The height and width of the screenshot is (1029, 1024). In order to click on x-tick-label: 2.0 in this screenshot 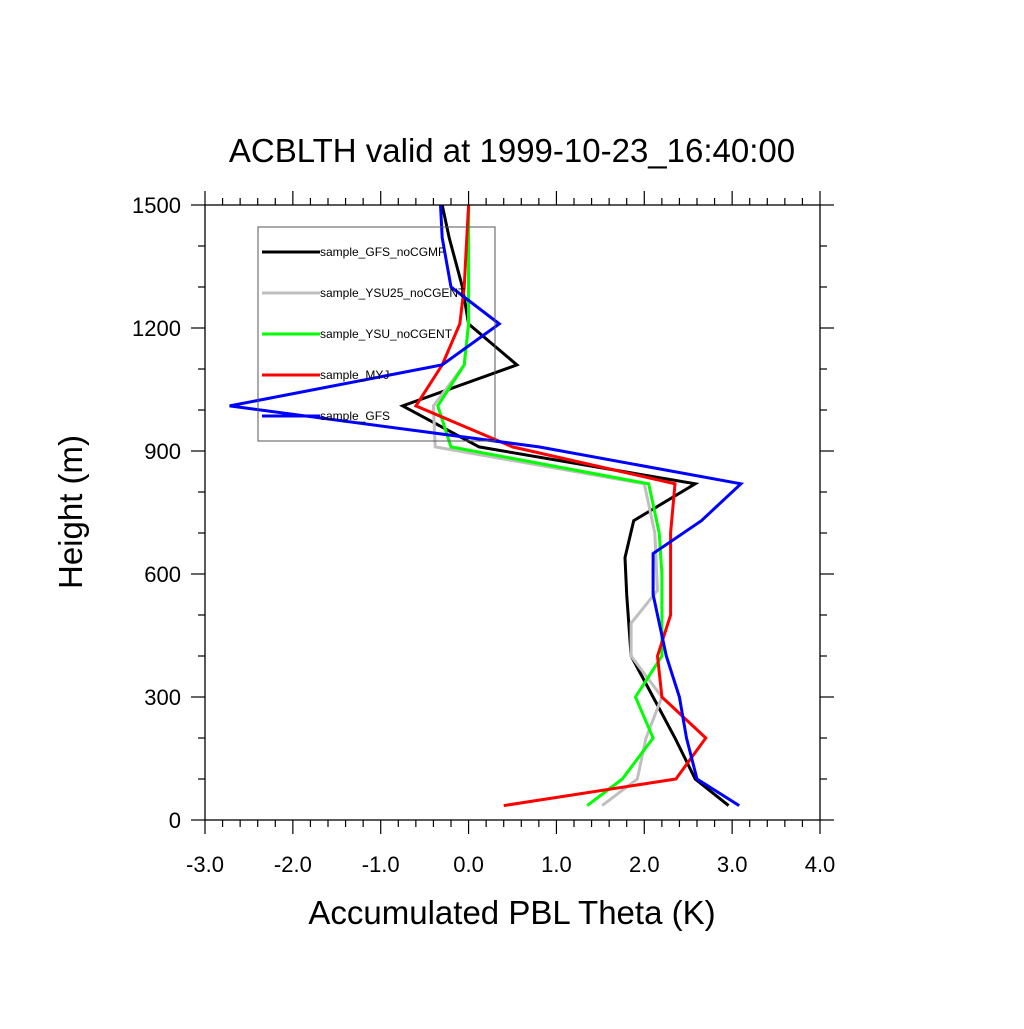, I will do `click(644, 864)`.